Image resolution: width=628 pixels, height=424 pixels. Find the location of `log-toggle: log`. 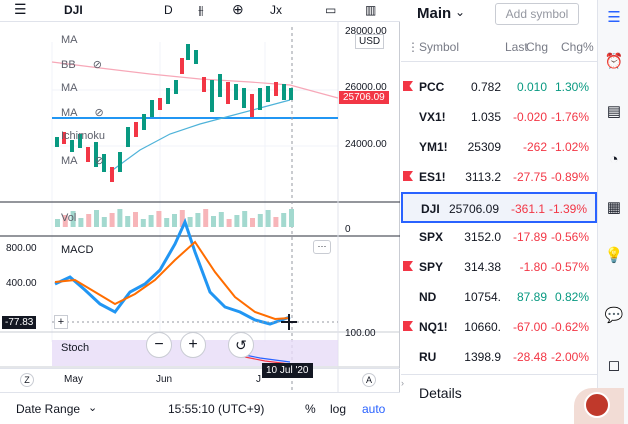

log-toggle: log is located at coordinates (338, 409).